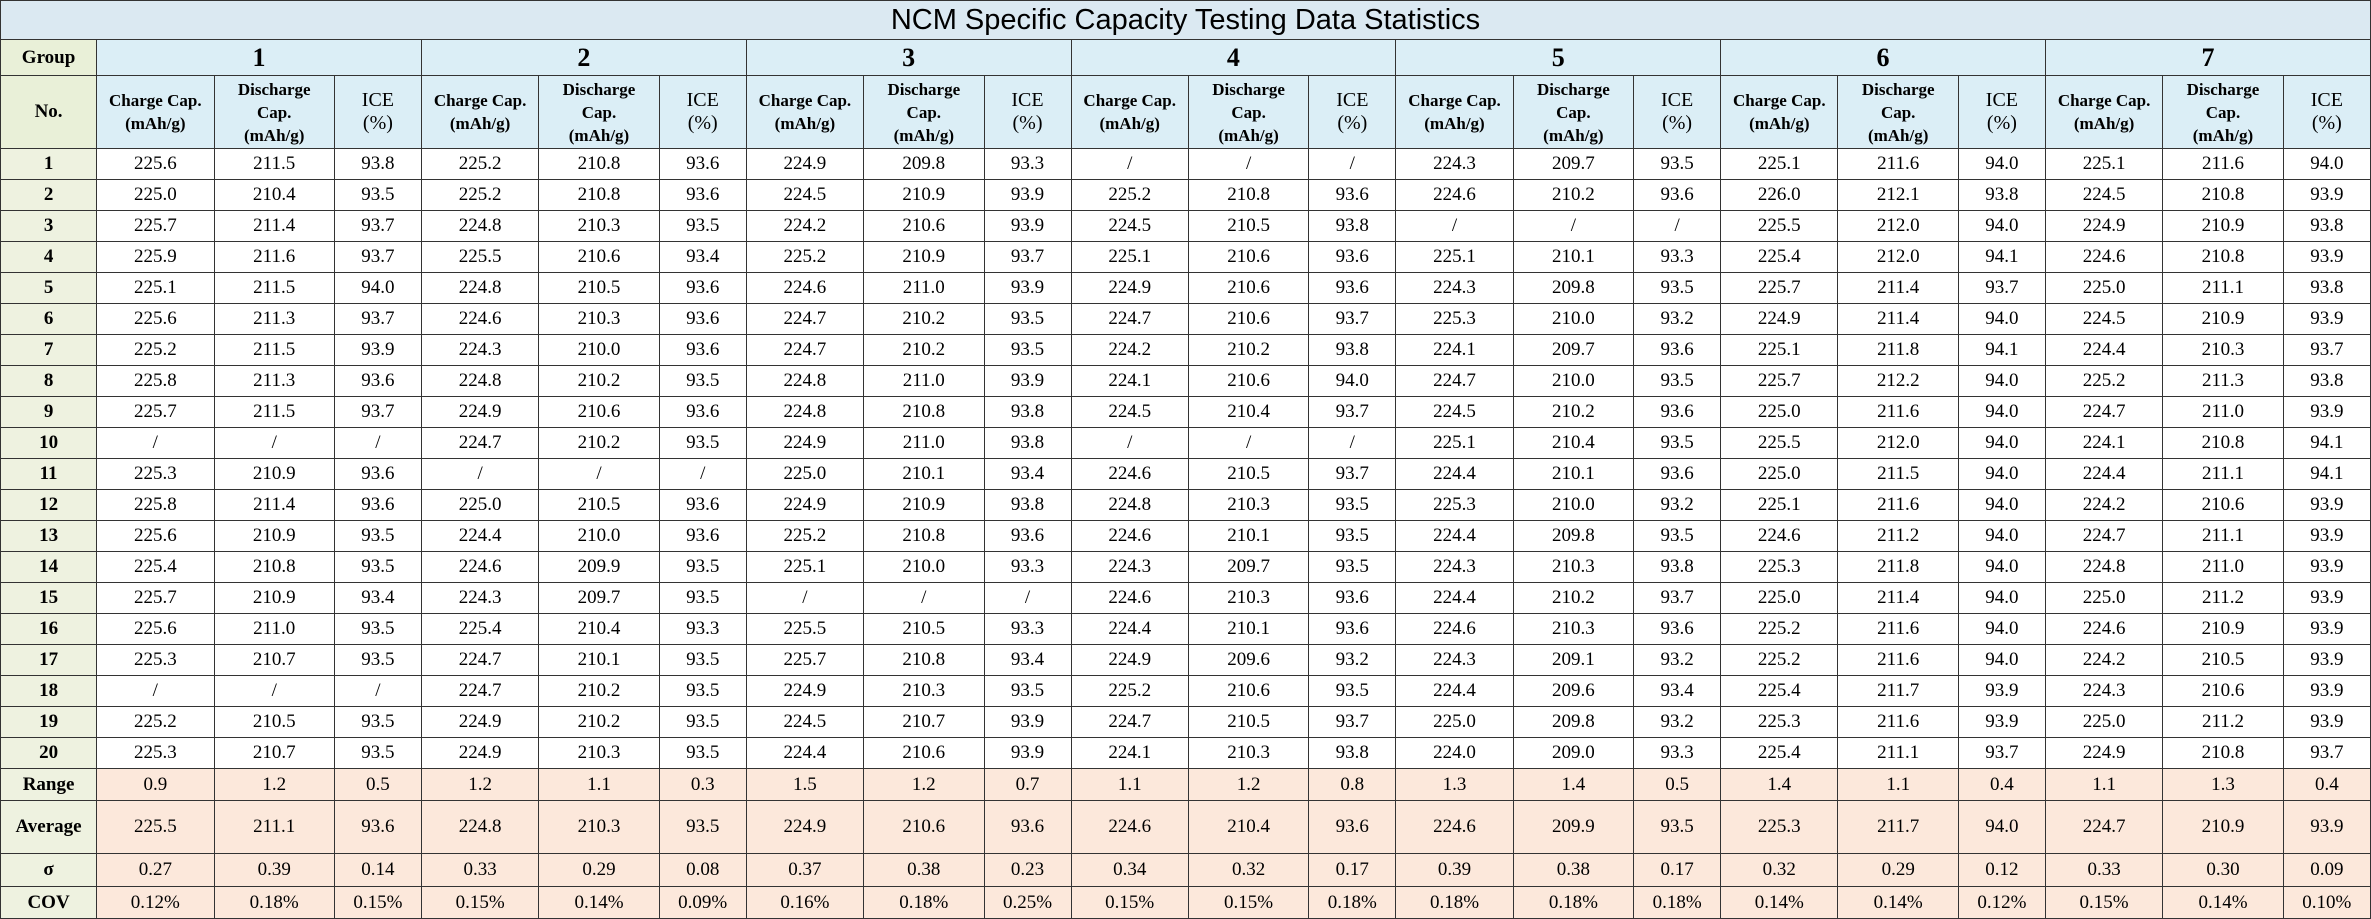 The image size is (2371, 919). Describe the element at coordinates (924, 722) in the screenshot. I see `table-cell: 210.7` at that location.